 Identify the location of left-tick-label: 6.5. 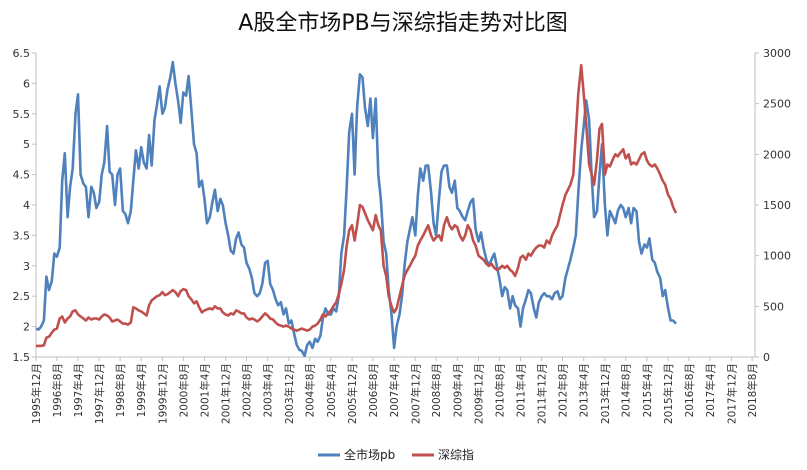
(22, 53).